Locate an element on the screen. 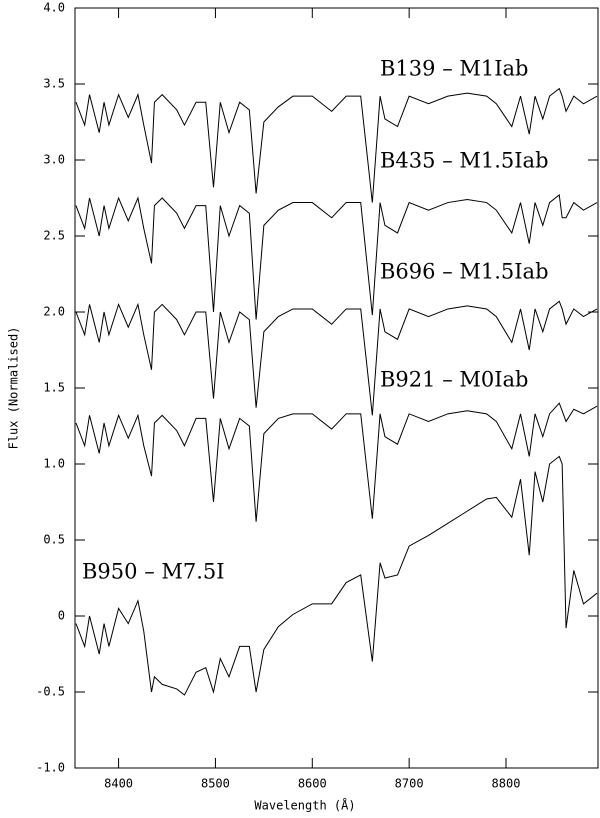 Image resolution: width=600 pixels, height=818 pixels. y-tick-label: 2.5 is located at coordinates (54, 236).